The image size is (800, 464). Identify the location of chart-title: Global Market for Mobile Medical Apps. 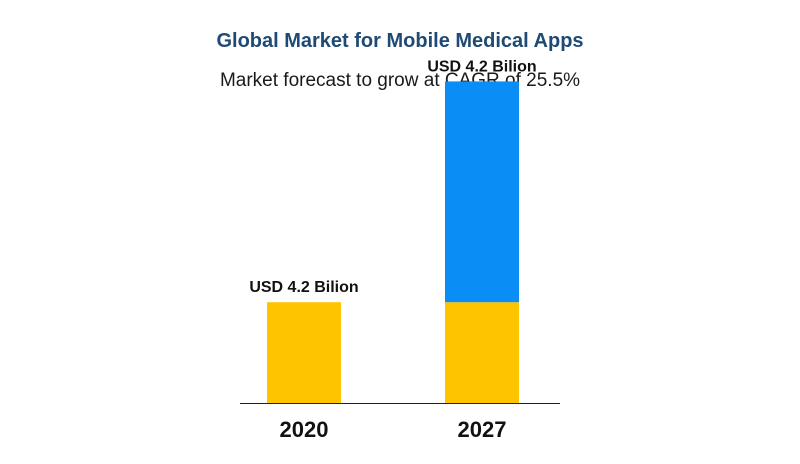
(400, 41).